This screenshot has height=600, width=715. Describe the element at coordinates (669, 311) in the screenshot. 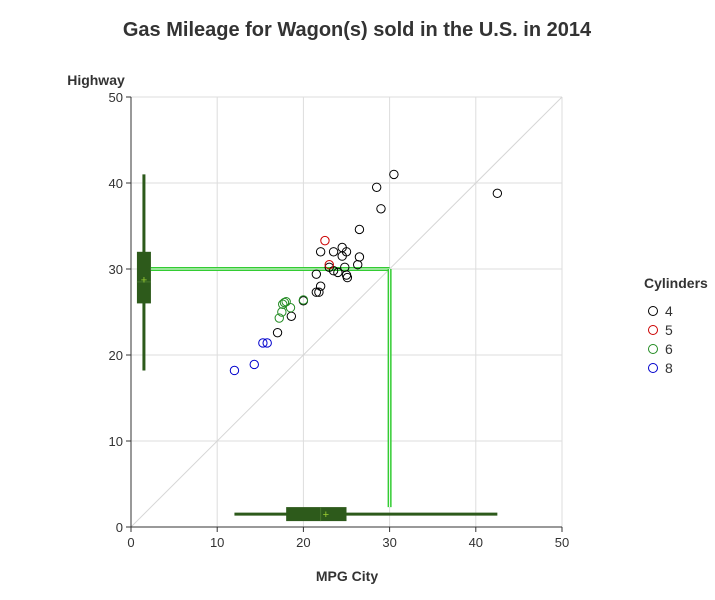

I see `legend-label-4: 4` at that location.